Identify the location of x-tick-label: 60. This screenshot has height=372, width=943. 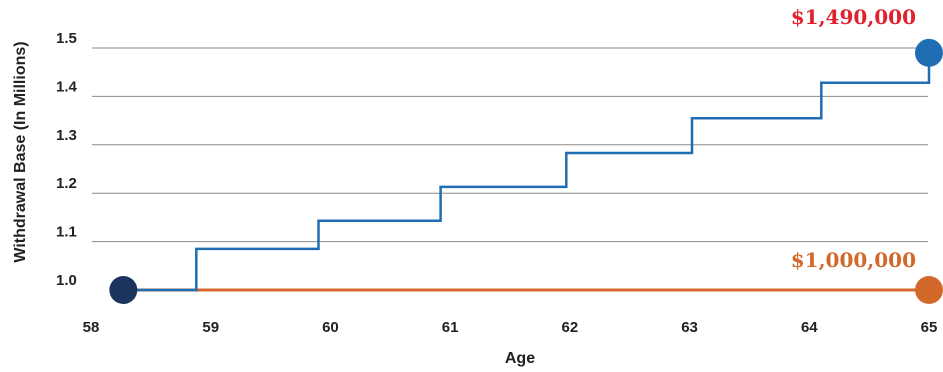
(330, 327).